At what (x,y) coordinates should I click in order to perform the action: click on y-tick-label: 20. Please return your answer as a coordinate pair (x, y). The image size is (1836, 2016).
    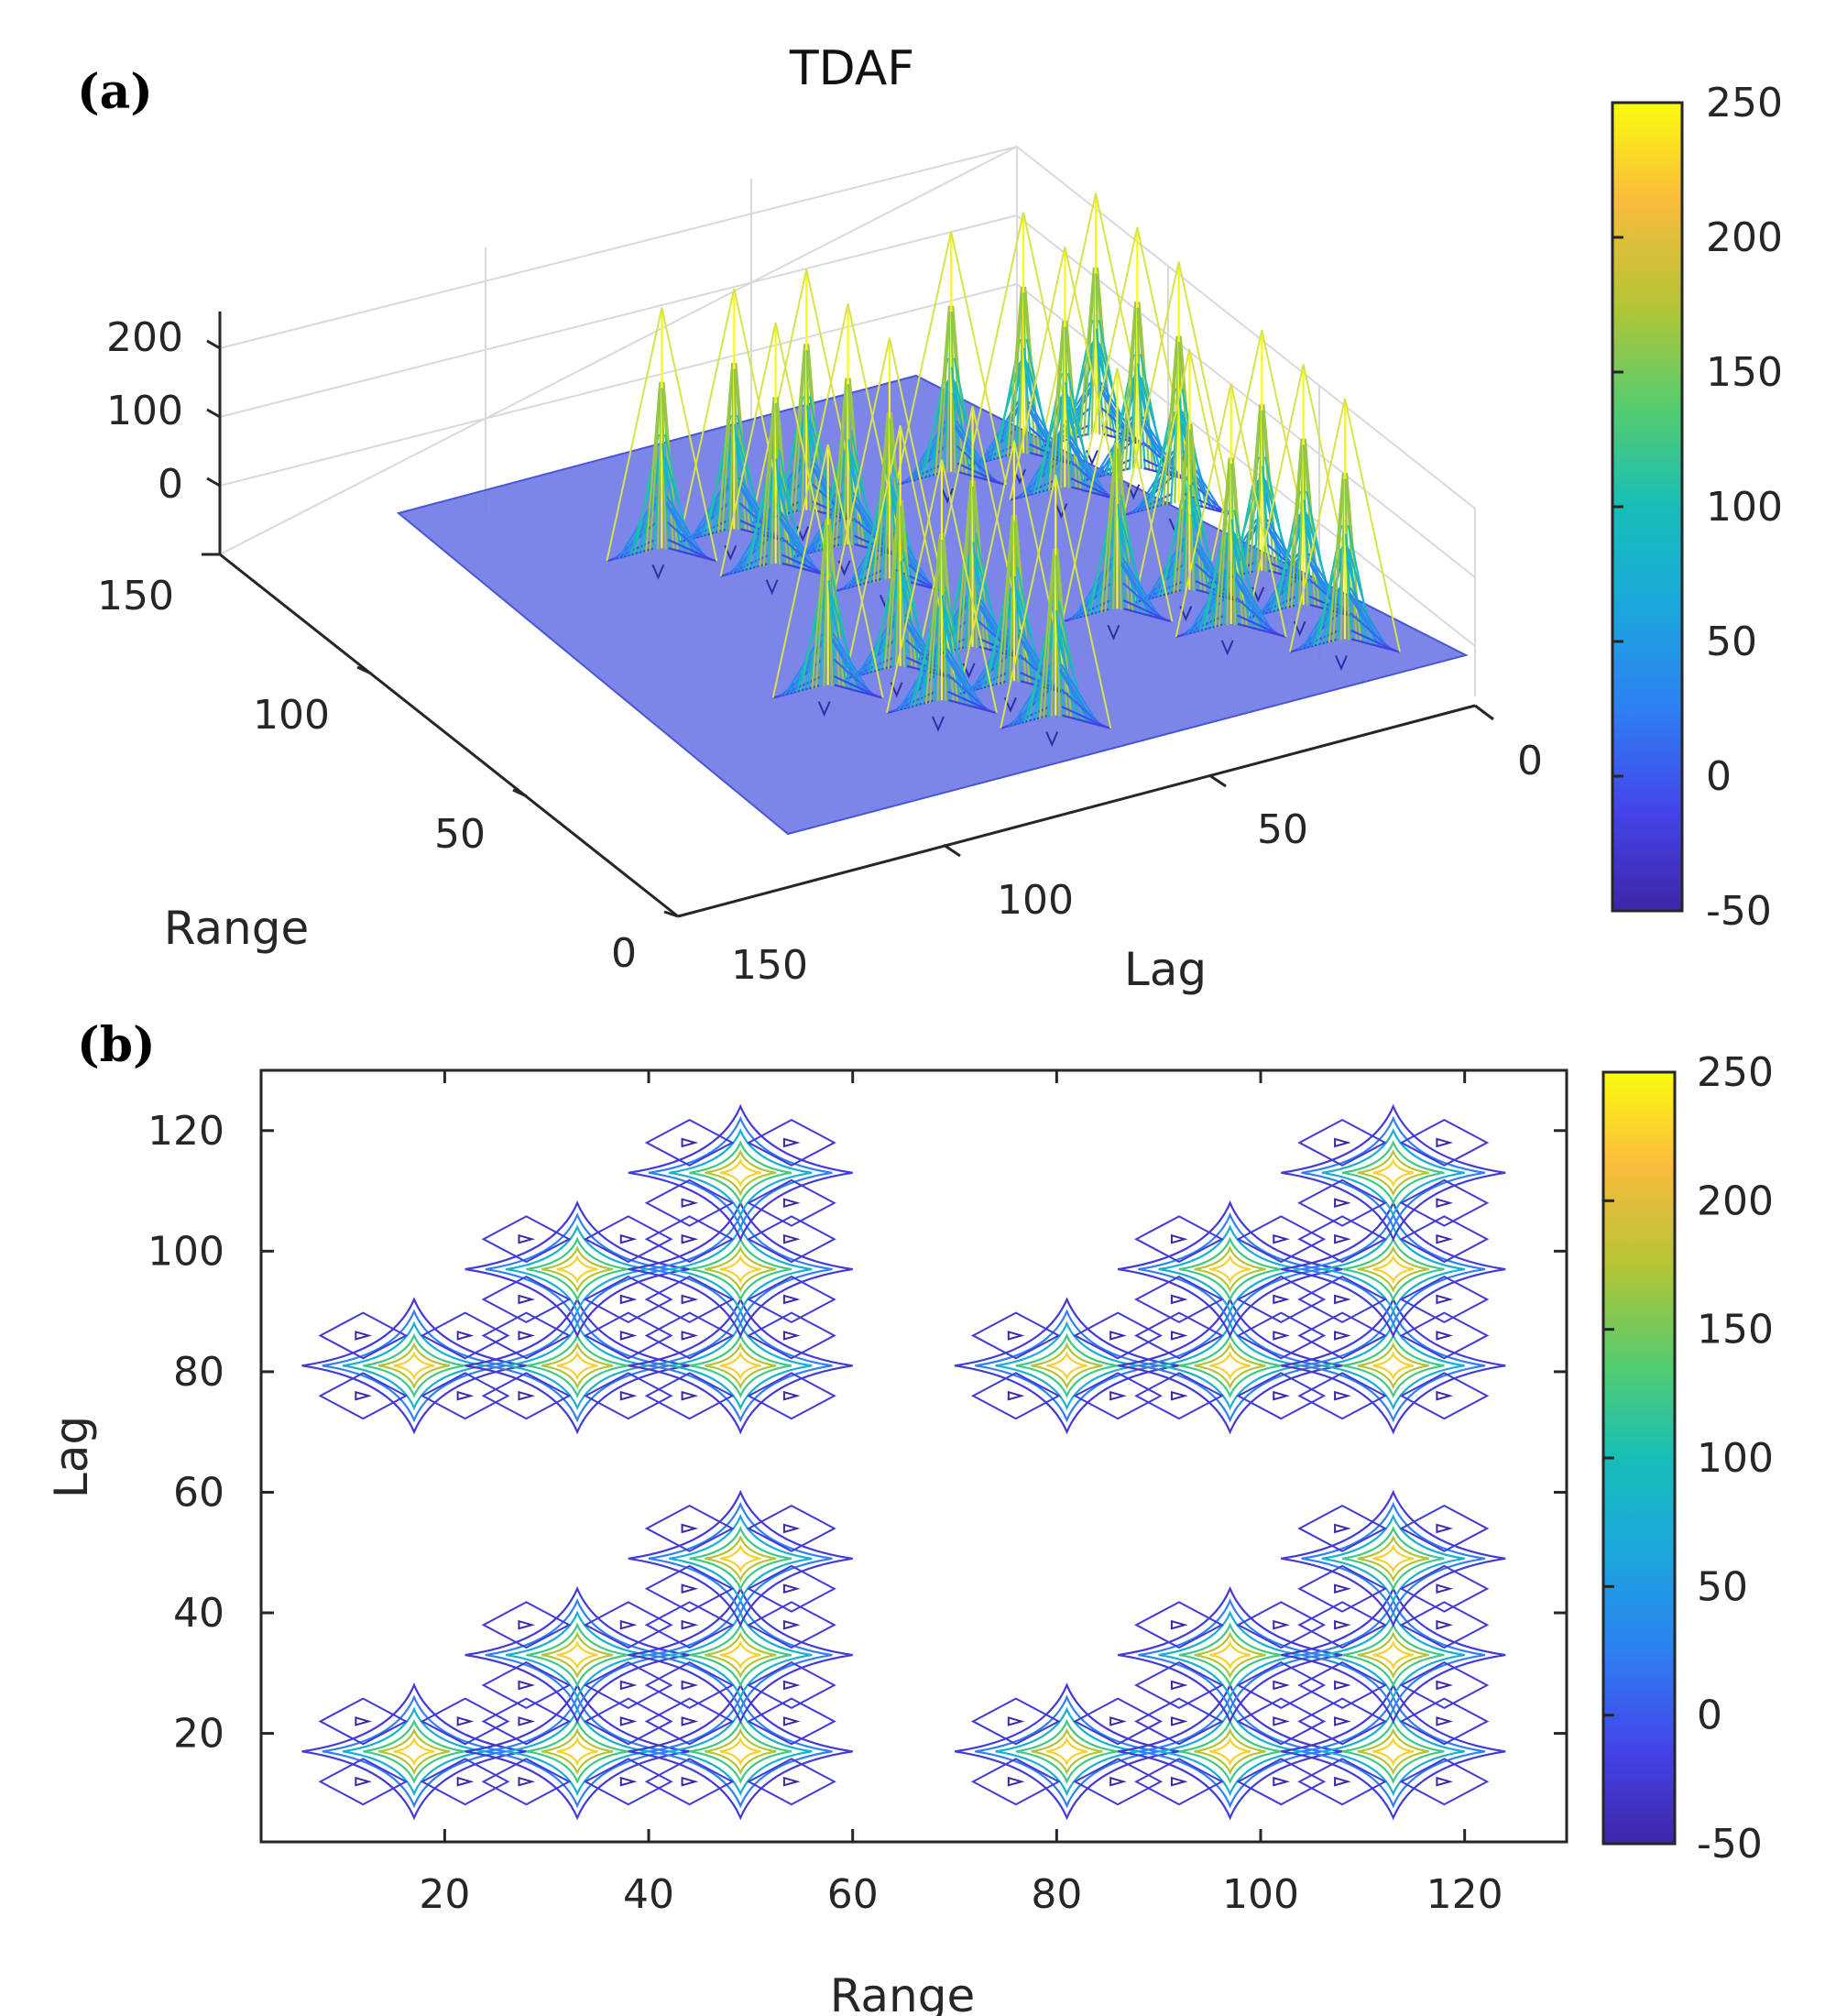
    Looking at the image, I should click on (198, 1734).